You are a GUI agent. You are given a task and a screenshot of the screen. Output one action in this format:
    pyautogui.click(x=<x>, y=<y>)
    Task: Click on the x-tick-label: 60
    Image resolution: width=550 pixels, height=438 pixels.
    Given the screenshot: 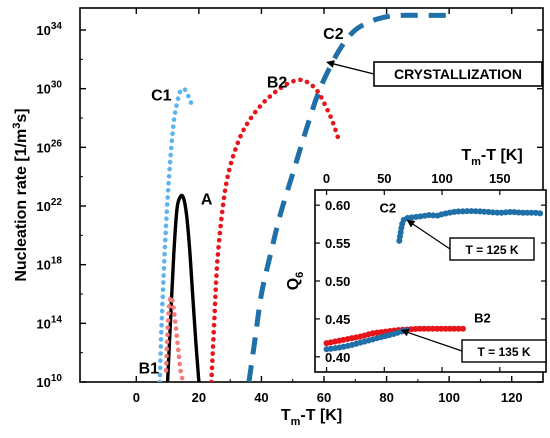 What is the action you would take?
    pyautogui.click(x=324, y=397)
    